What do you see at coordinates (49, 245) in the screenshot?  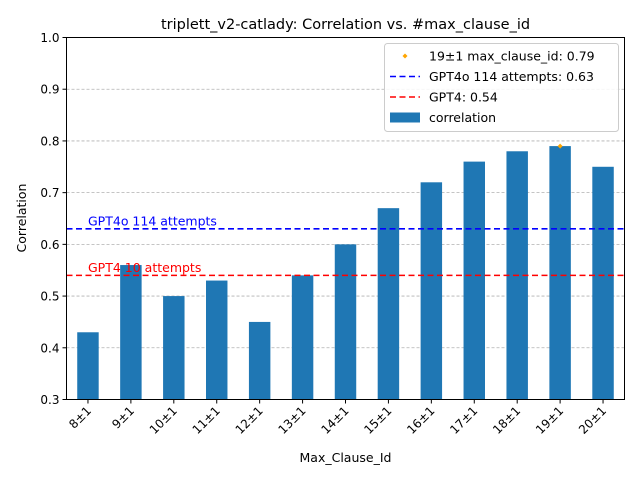 I see `y-tick-label: 0.6` at bounding box center [49, 245].